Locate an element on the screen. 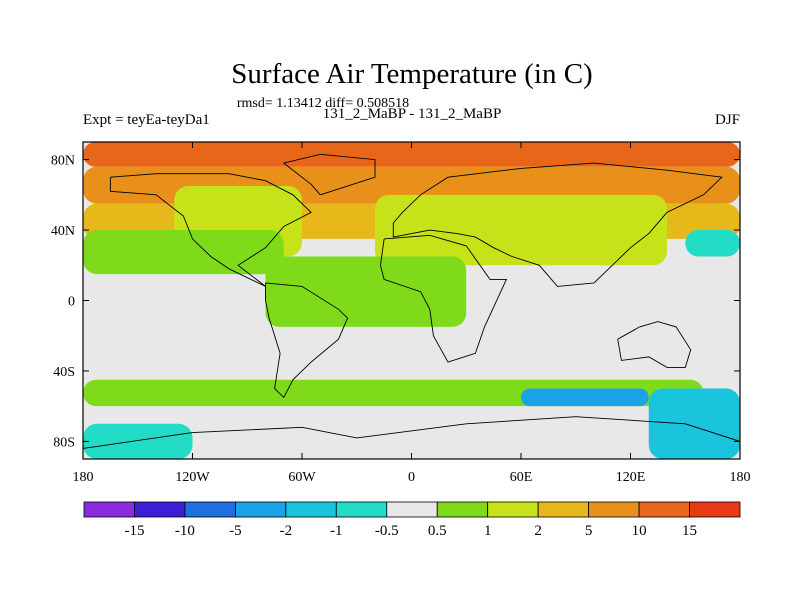  chart-title: Surface Air Temperature (in C) is located at coordinates (411, 74).